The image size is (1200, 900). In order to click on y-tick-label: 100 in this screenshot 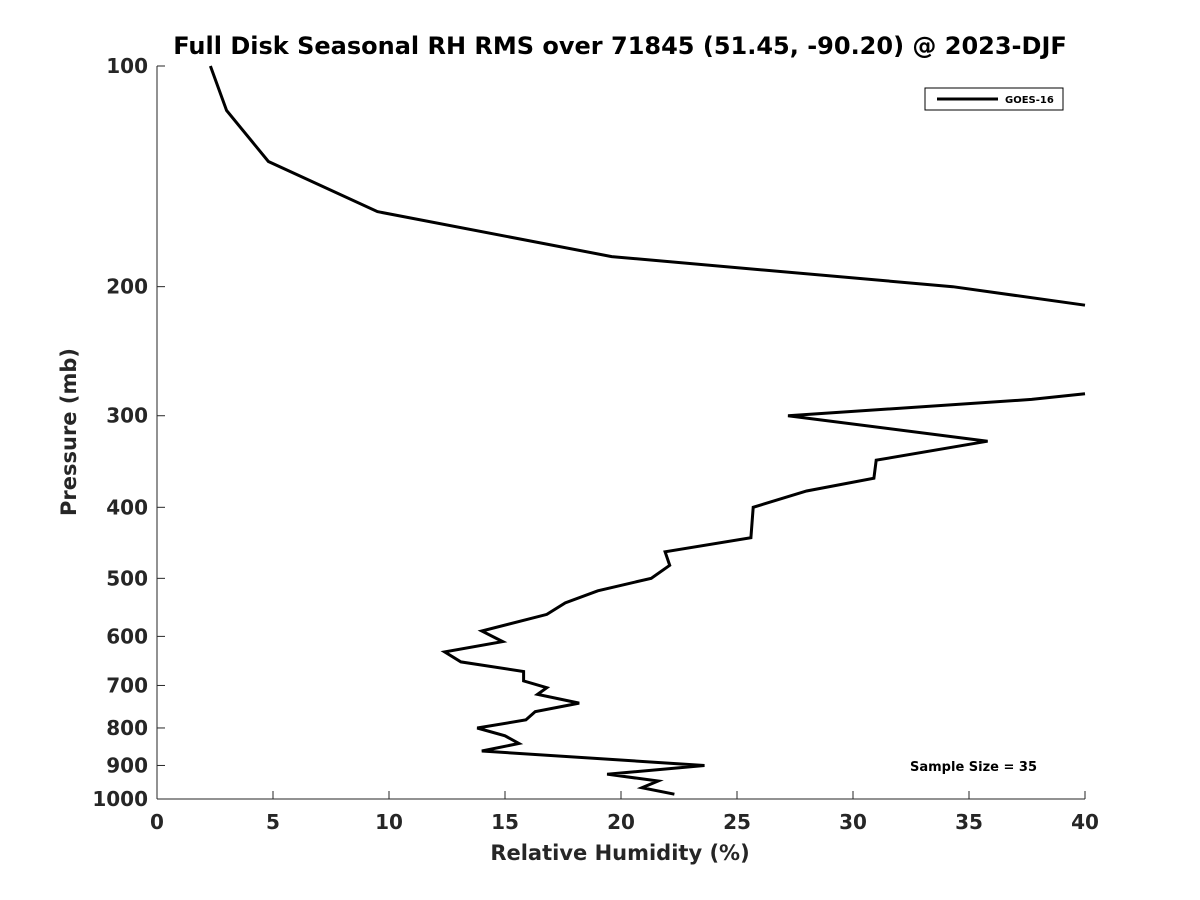, I will do `click(127, 66)`.